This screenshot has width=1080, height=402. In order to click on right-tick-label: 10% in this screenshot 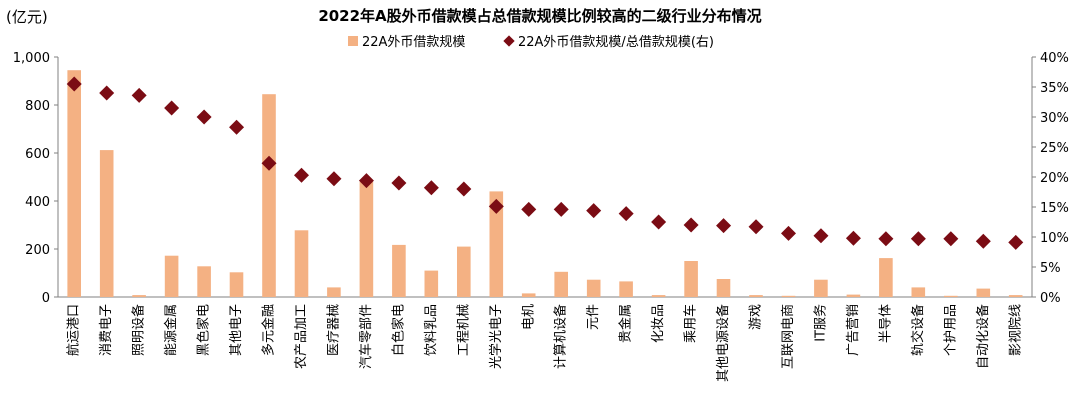, I will do `click(1054, 238)`.